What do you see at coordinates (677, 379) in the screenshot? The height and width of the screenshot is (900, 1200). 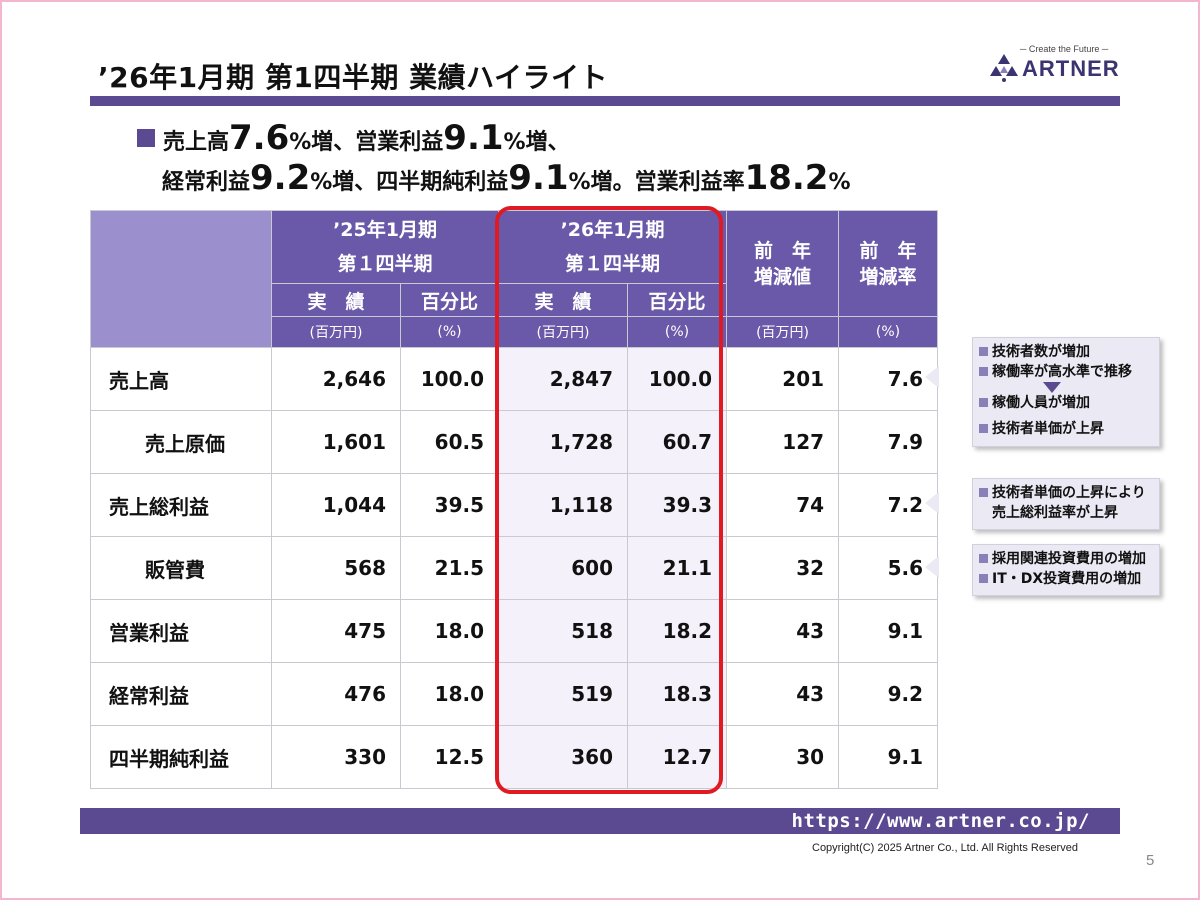 I see `curr-ratio-cell: 100.0` at bounding box center [677, 379].